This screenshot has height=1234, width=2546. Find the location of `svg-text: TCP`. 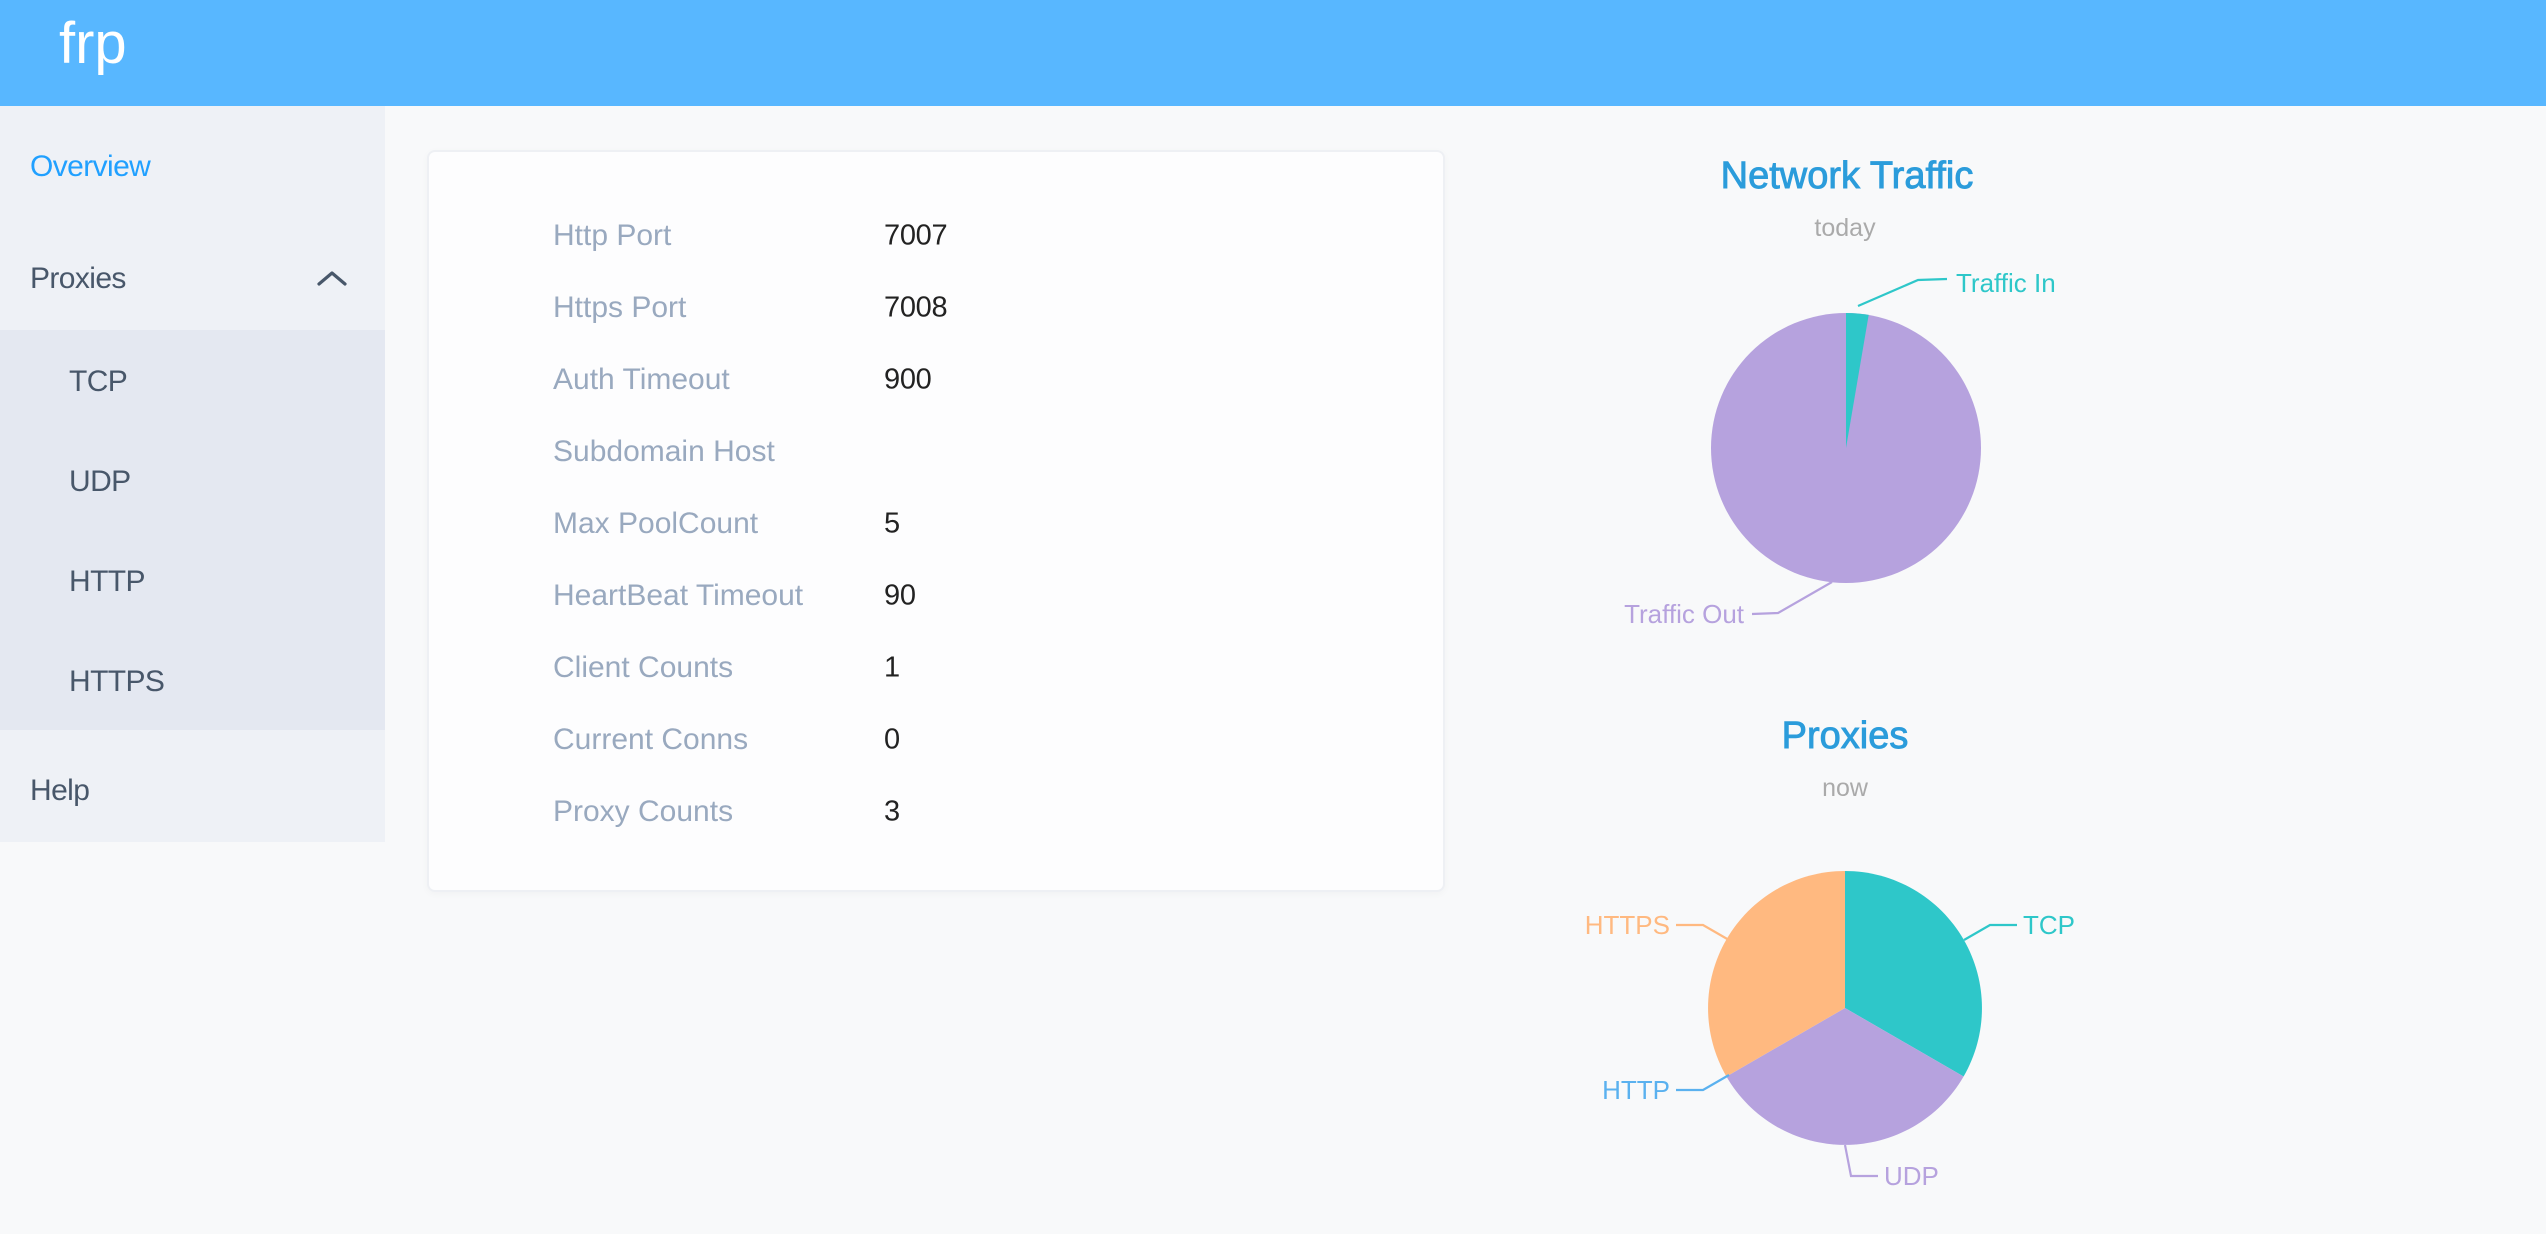

svg-text: TCP is located at coordinates (2049, 925).